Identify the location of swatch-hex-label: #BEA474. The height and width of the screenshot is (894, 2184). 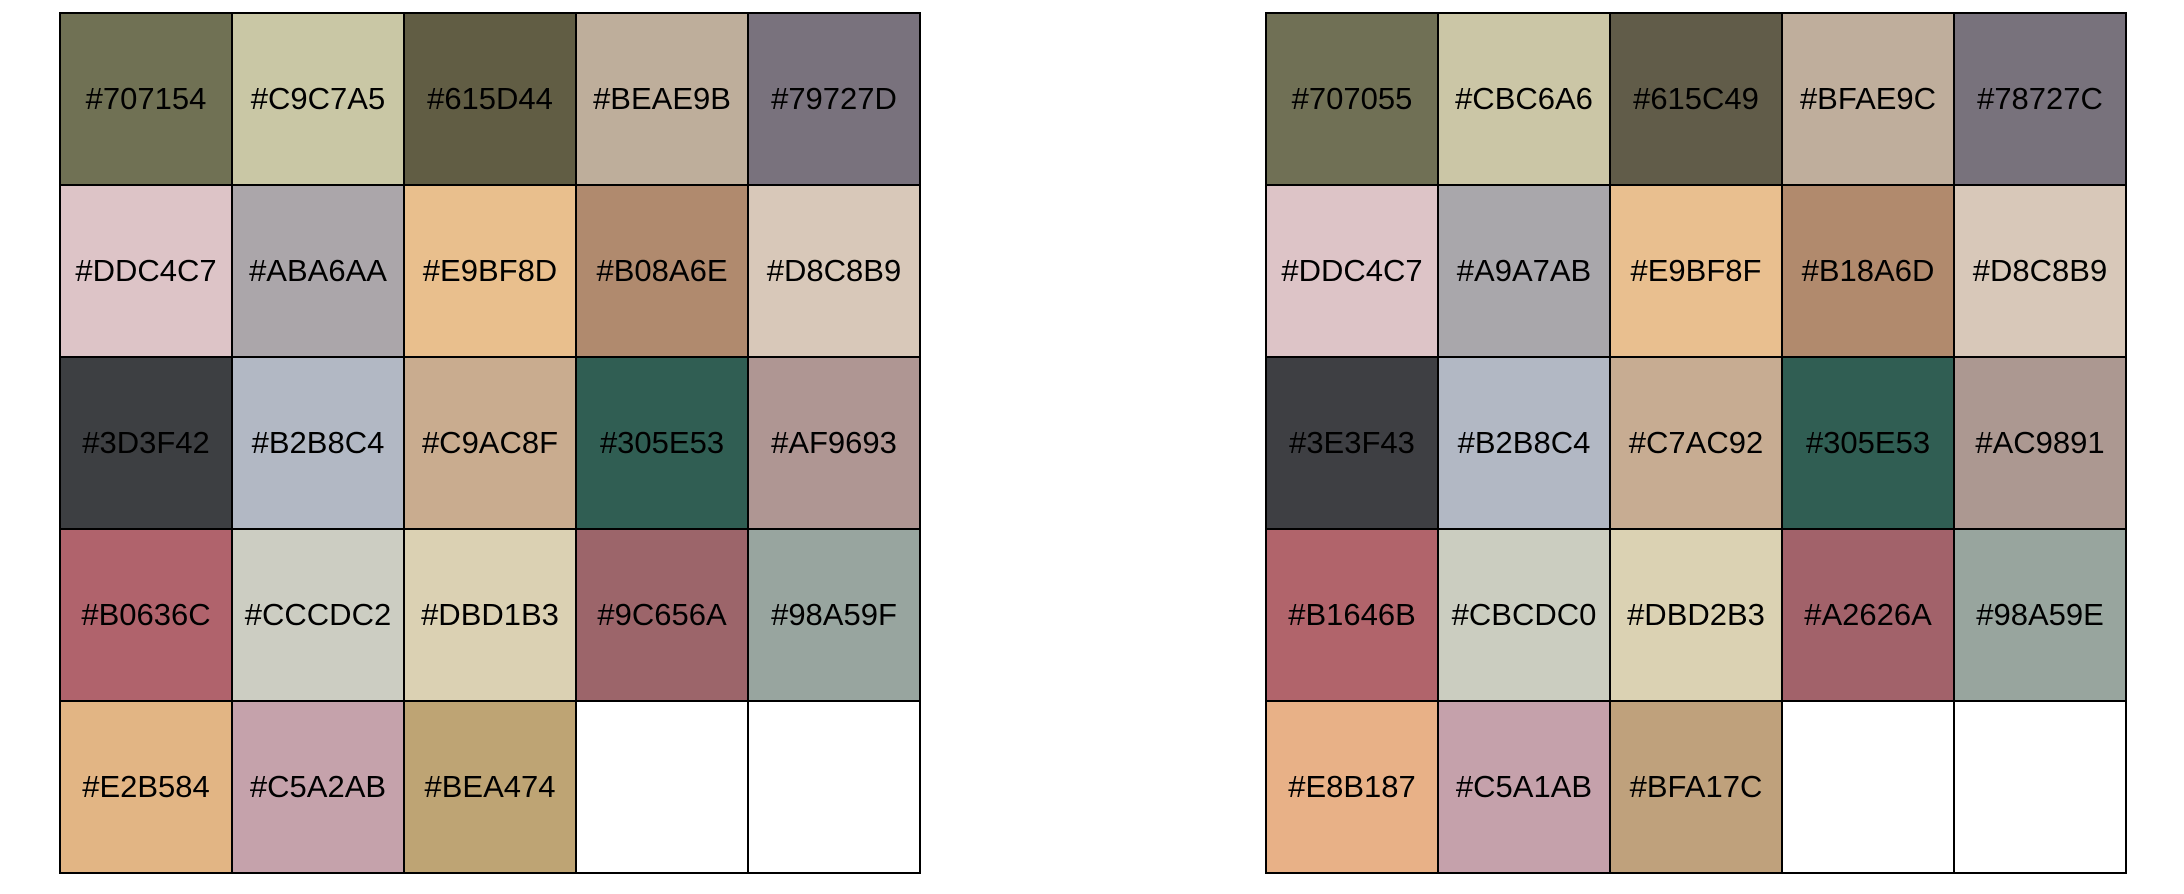
(490, 786).